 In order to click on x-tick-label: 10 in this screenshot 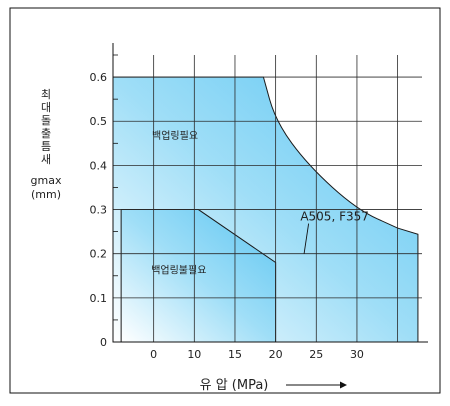, I will do `click(194, 354)`.